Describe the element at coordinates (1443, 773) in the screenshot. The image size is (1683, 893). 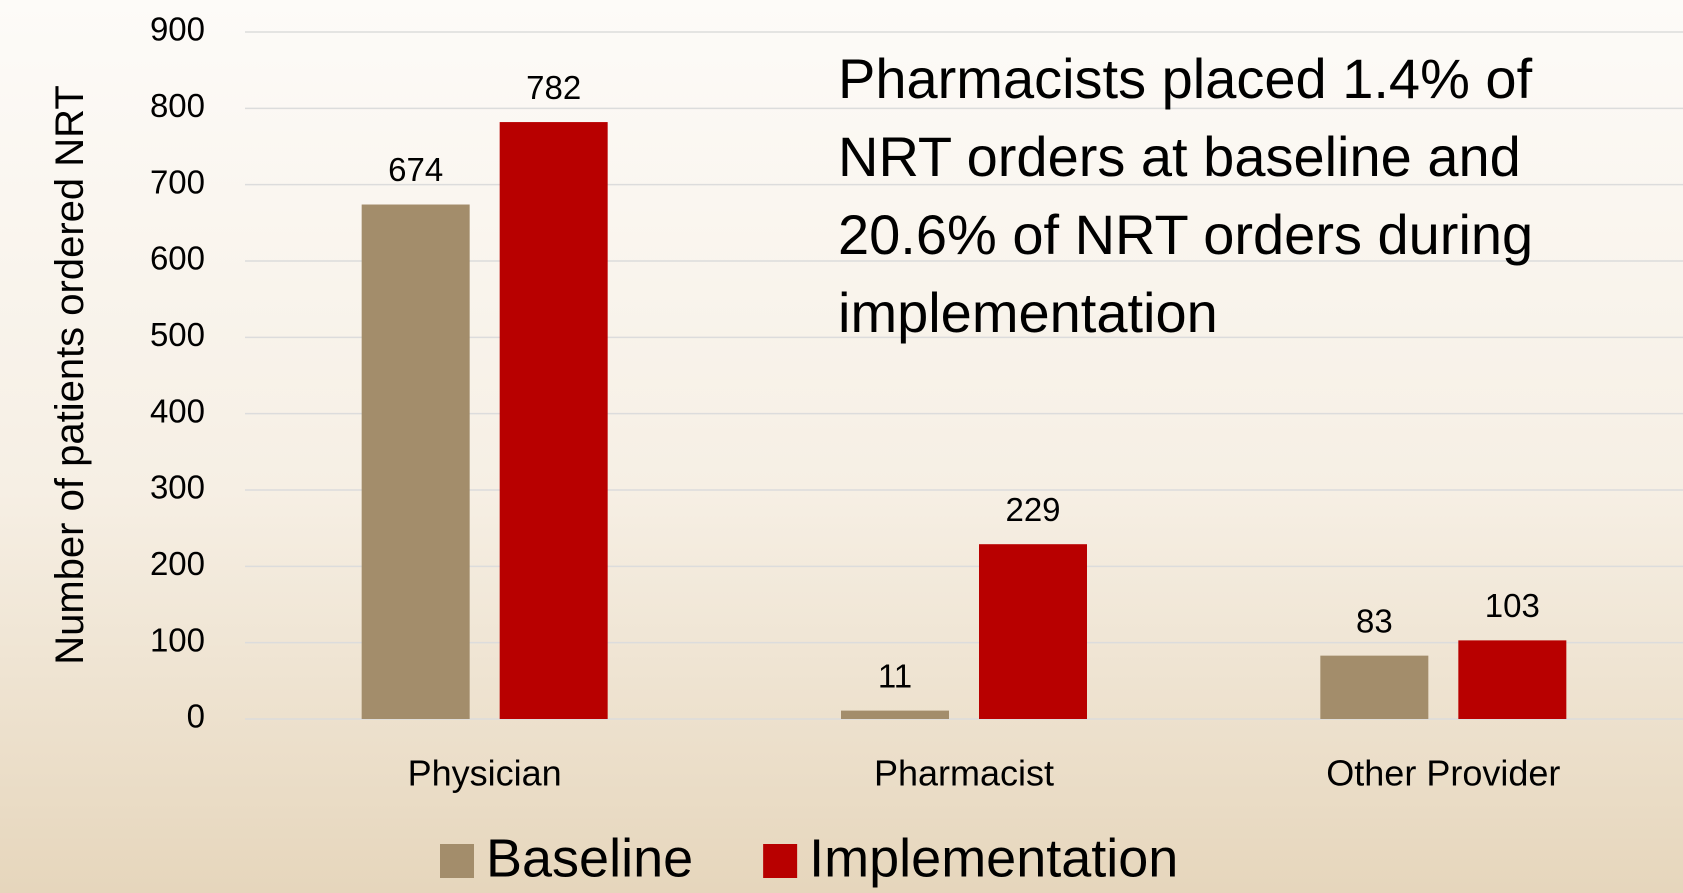
I see `x-tick-label: Other Provider` at that location.